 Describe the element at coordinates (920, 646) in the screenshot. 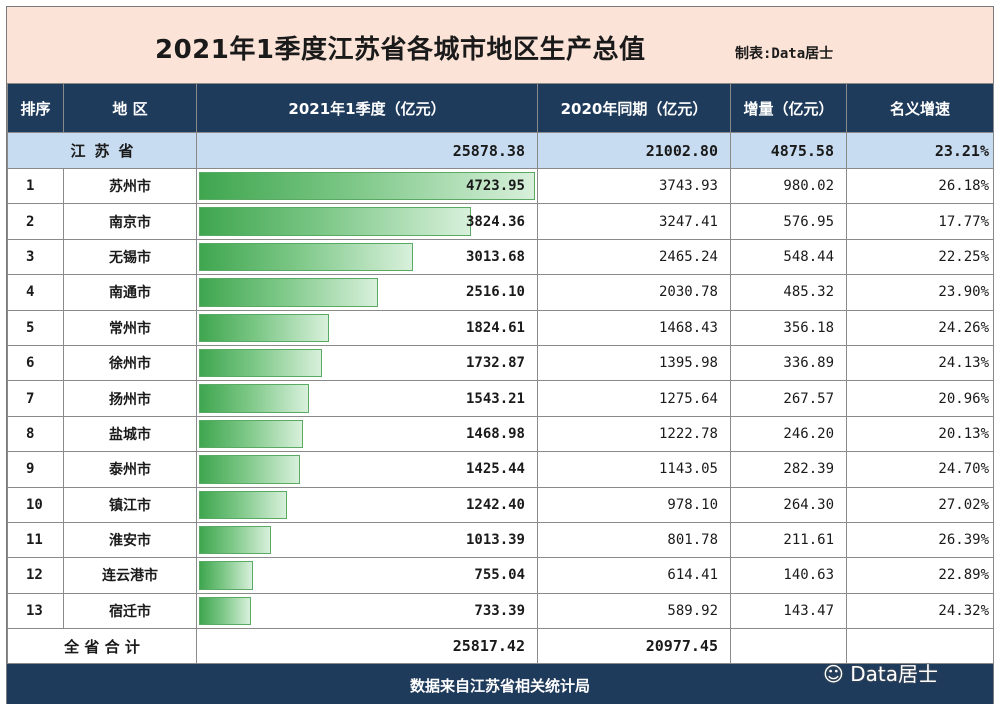

I see `total-growth-empty` at that location.